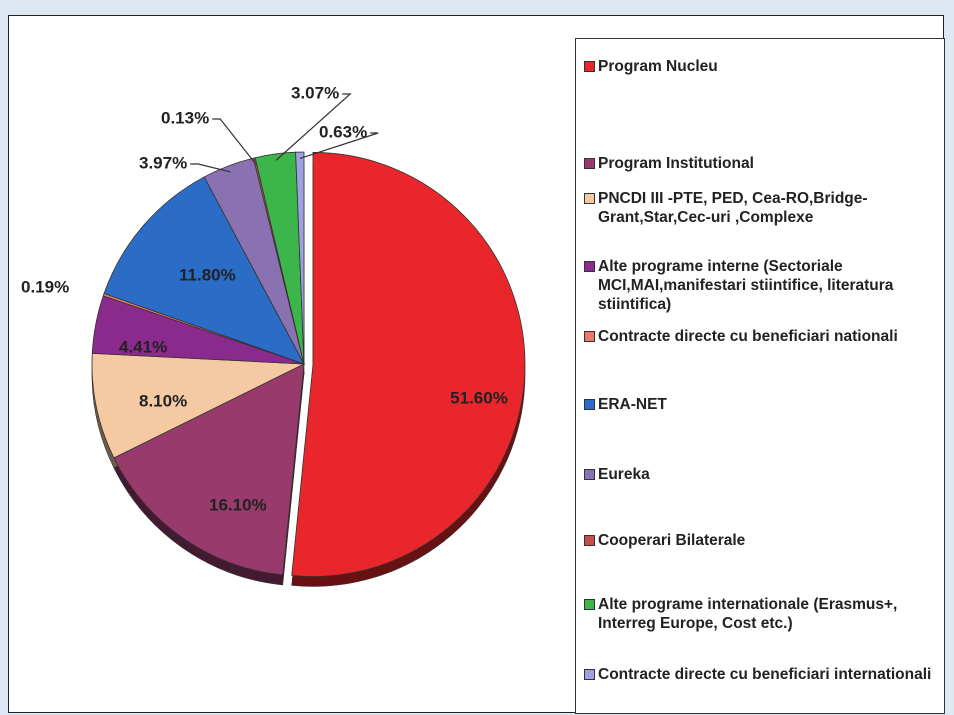 This screenshot has height=715, width=954. I want to click on legend-item: Program Nucleu, so click(763, 66).